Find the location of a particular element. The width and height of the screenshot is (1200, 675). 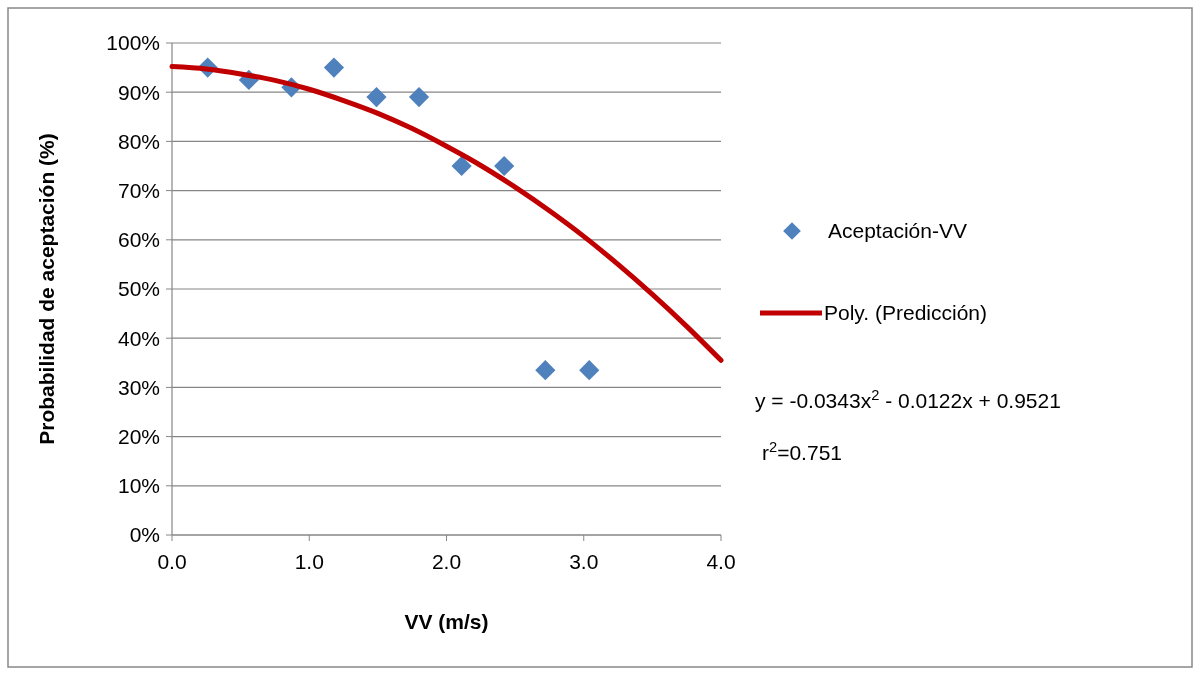

y-tick-label: 30% is located at coordinates (138, 387).